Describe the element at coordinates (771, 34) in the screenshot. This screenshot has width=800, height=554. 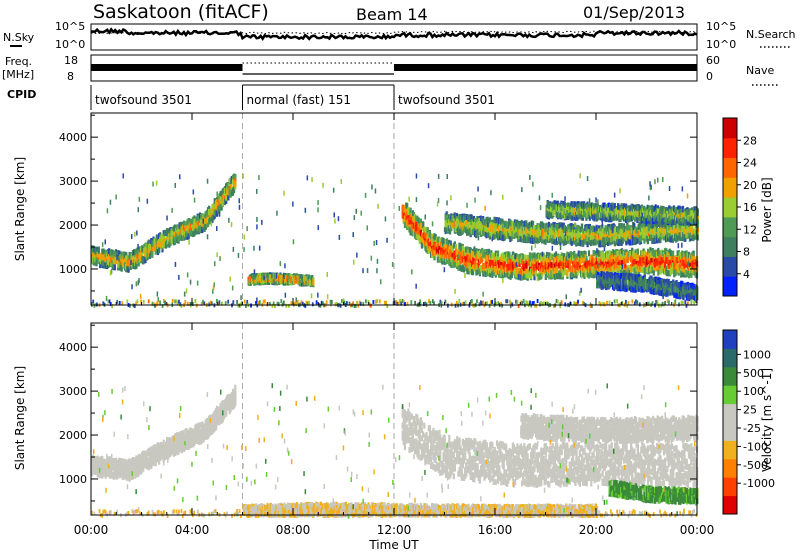
I see `nsearch-label: N.Search` at that location.